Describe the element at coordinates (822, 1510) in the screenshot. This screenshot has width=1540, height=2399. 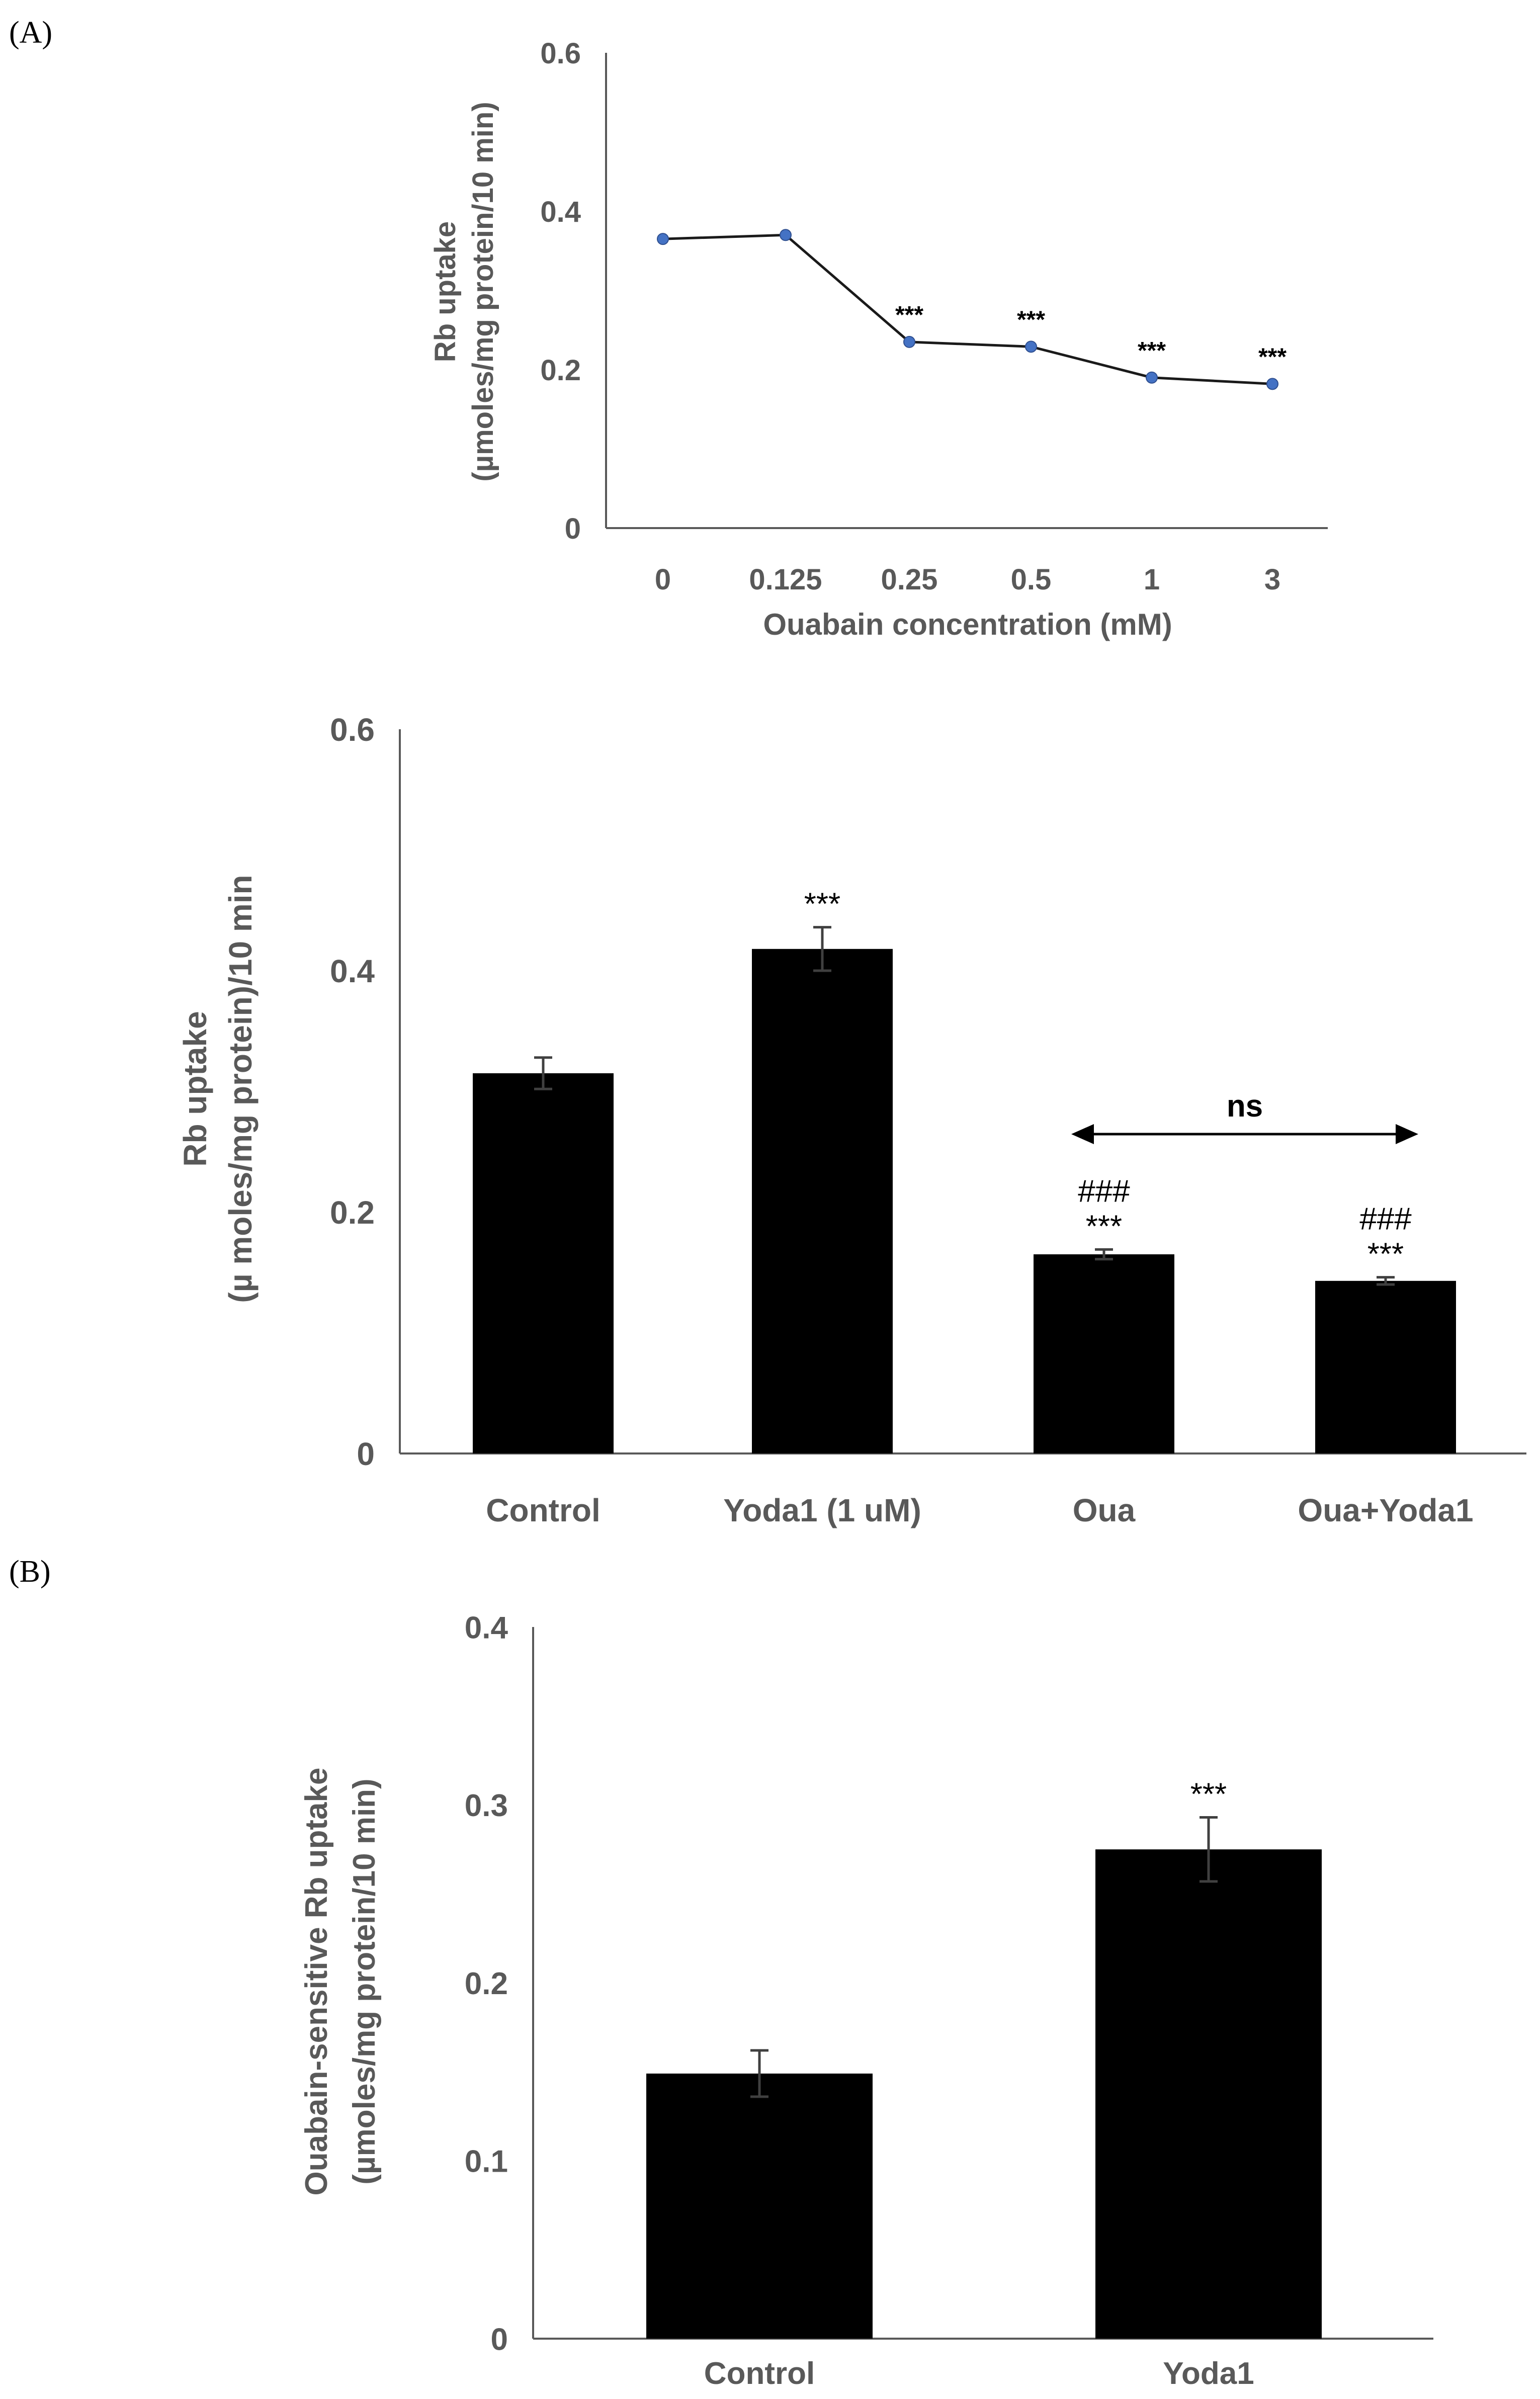
I see `chart2-x-tick-label: Yoda1 (1 uM)` at that location.